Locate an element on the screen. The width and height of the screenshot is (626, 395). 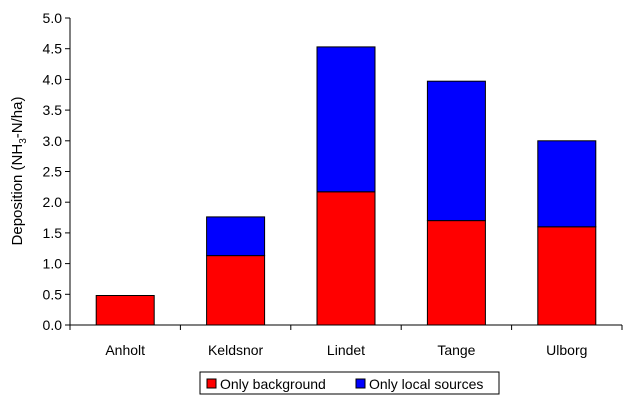
legend-label-local: Only local sources is located at coordinates (426, 384).